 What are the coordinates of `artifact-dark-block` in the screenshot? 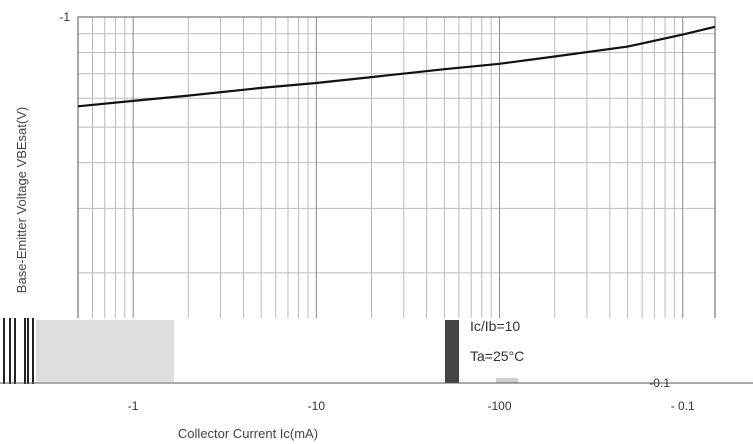 It's located at (452, 351).